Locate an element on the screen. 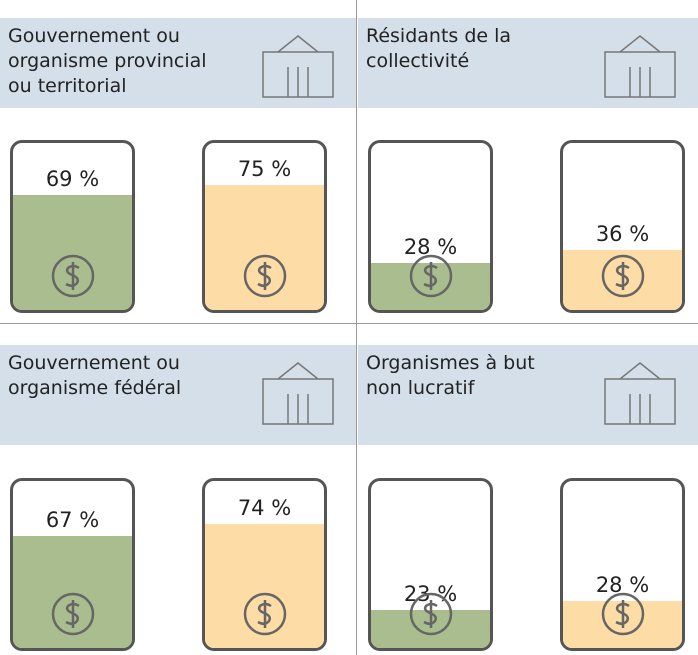  value-label: 75 % is located at coordinates (264, 168).